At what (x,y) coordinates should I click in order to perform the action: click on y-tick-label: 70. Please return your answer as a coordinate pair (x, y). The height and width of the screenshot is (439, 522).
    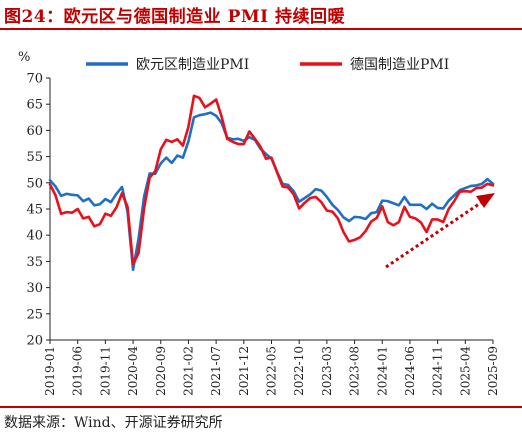
    Looking at the image, I should click on (34, 79).